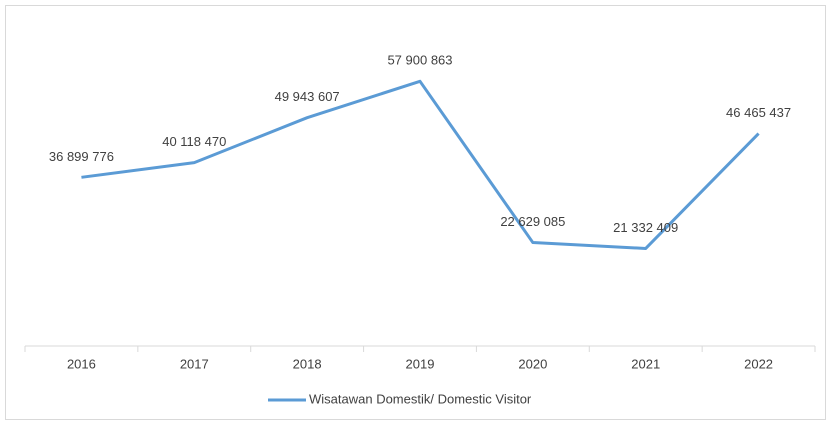  What do you see at coordinates (420, 363) in the screenshot?
I see `x-tick-label: 2019` at bounding box center [420, 363].